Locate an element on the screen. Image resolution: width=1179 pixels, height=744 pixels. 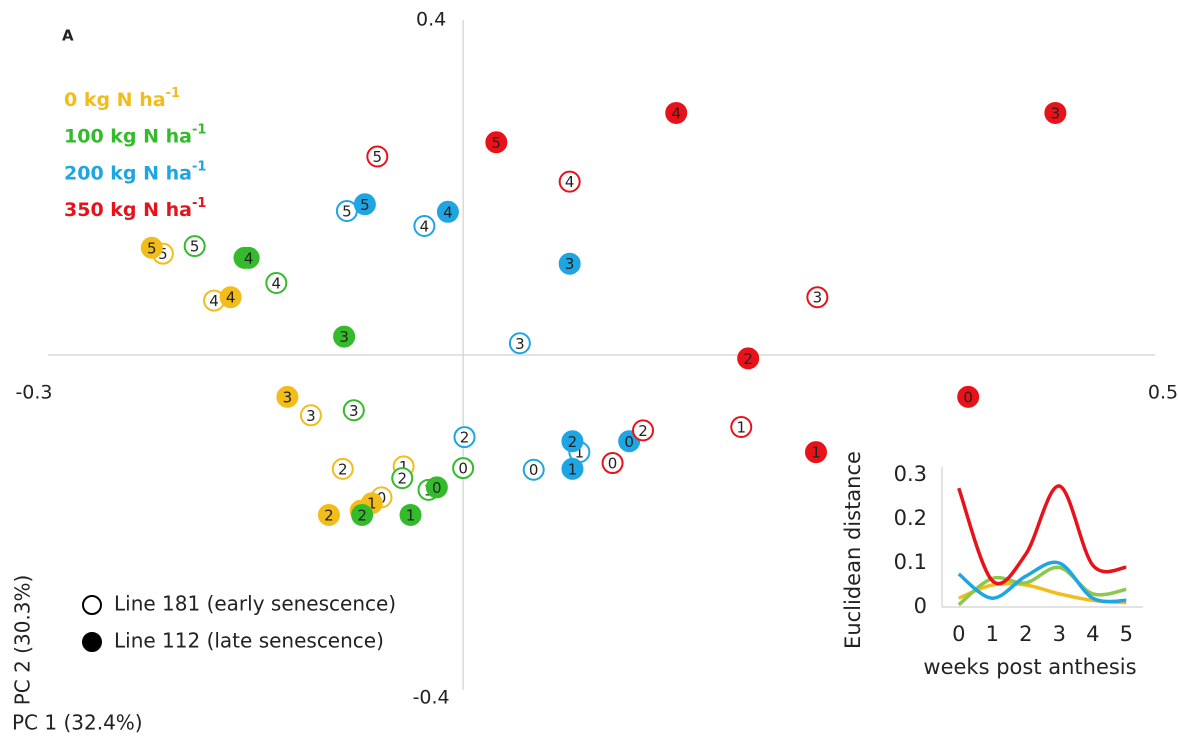
inset-x-tick-label: 4 is located at coordinates (1092, 634).